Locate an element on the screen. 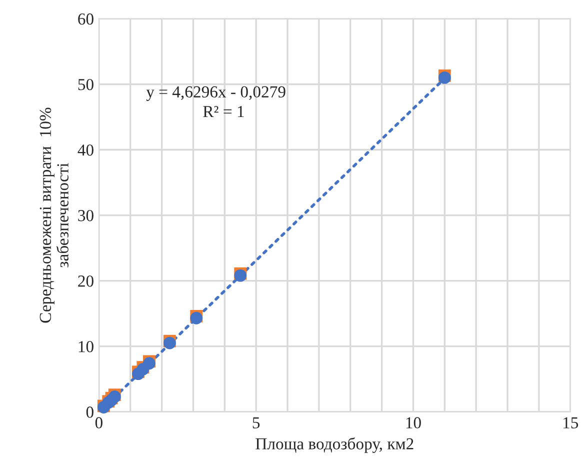 The image size is (582, 468). y-tick-label: 60 is located at coordinates (86, 19).